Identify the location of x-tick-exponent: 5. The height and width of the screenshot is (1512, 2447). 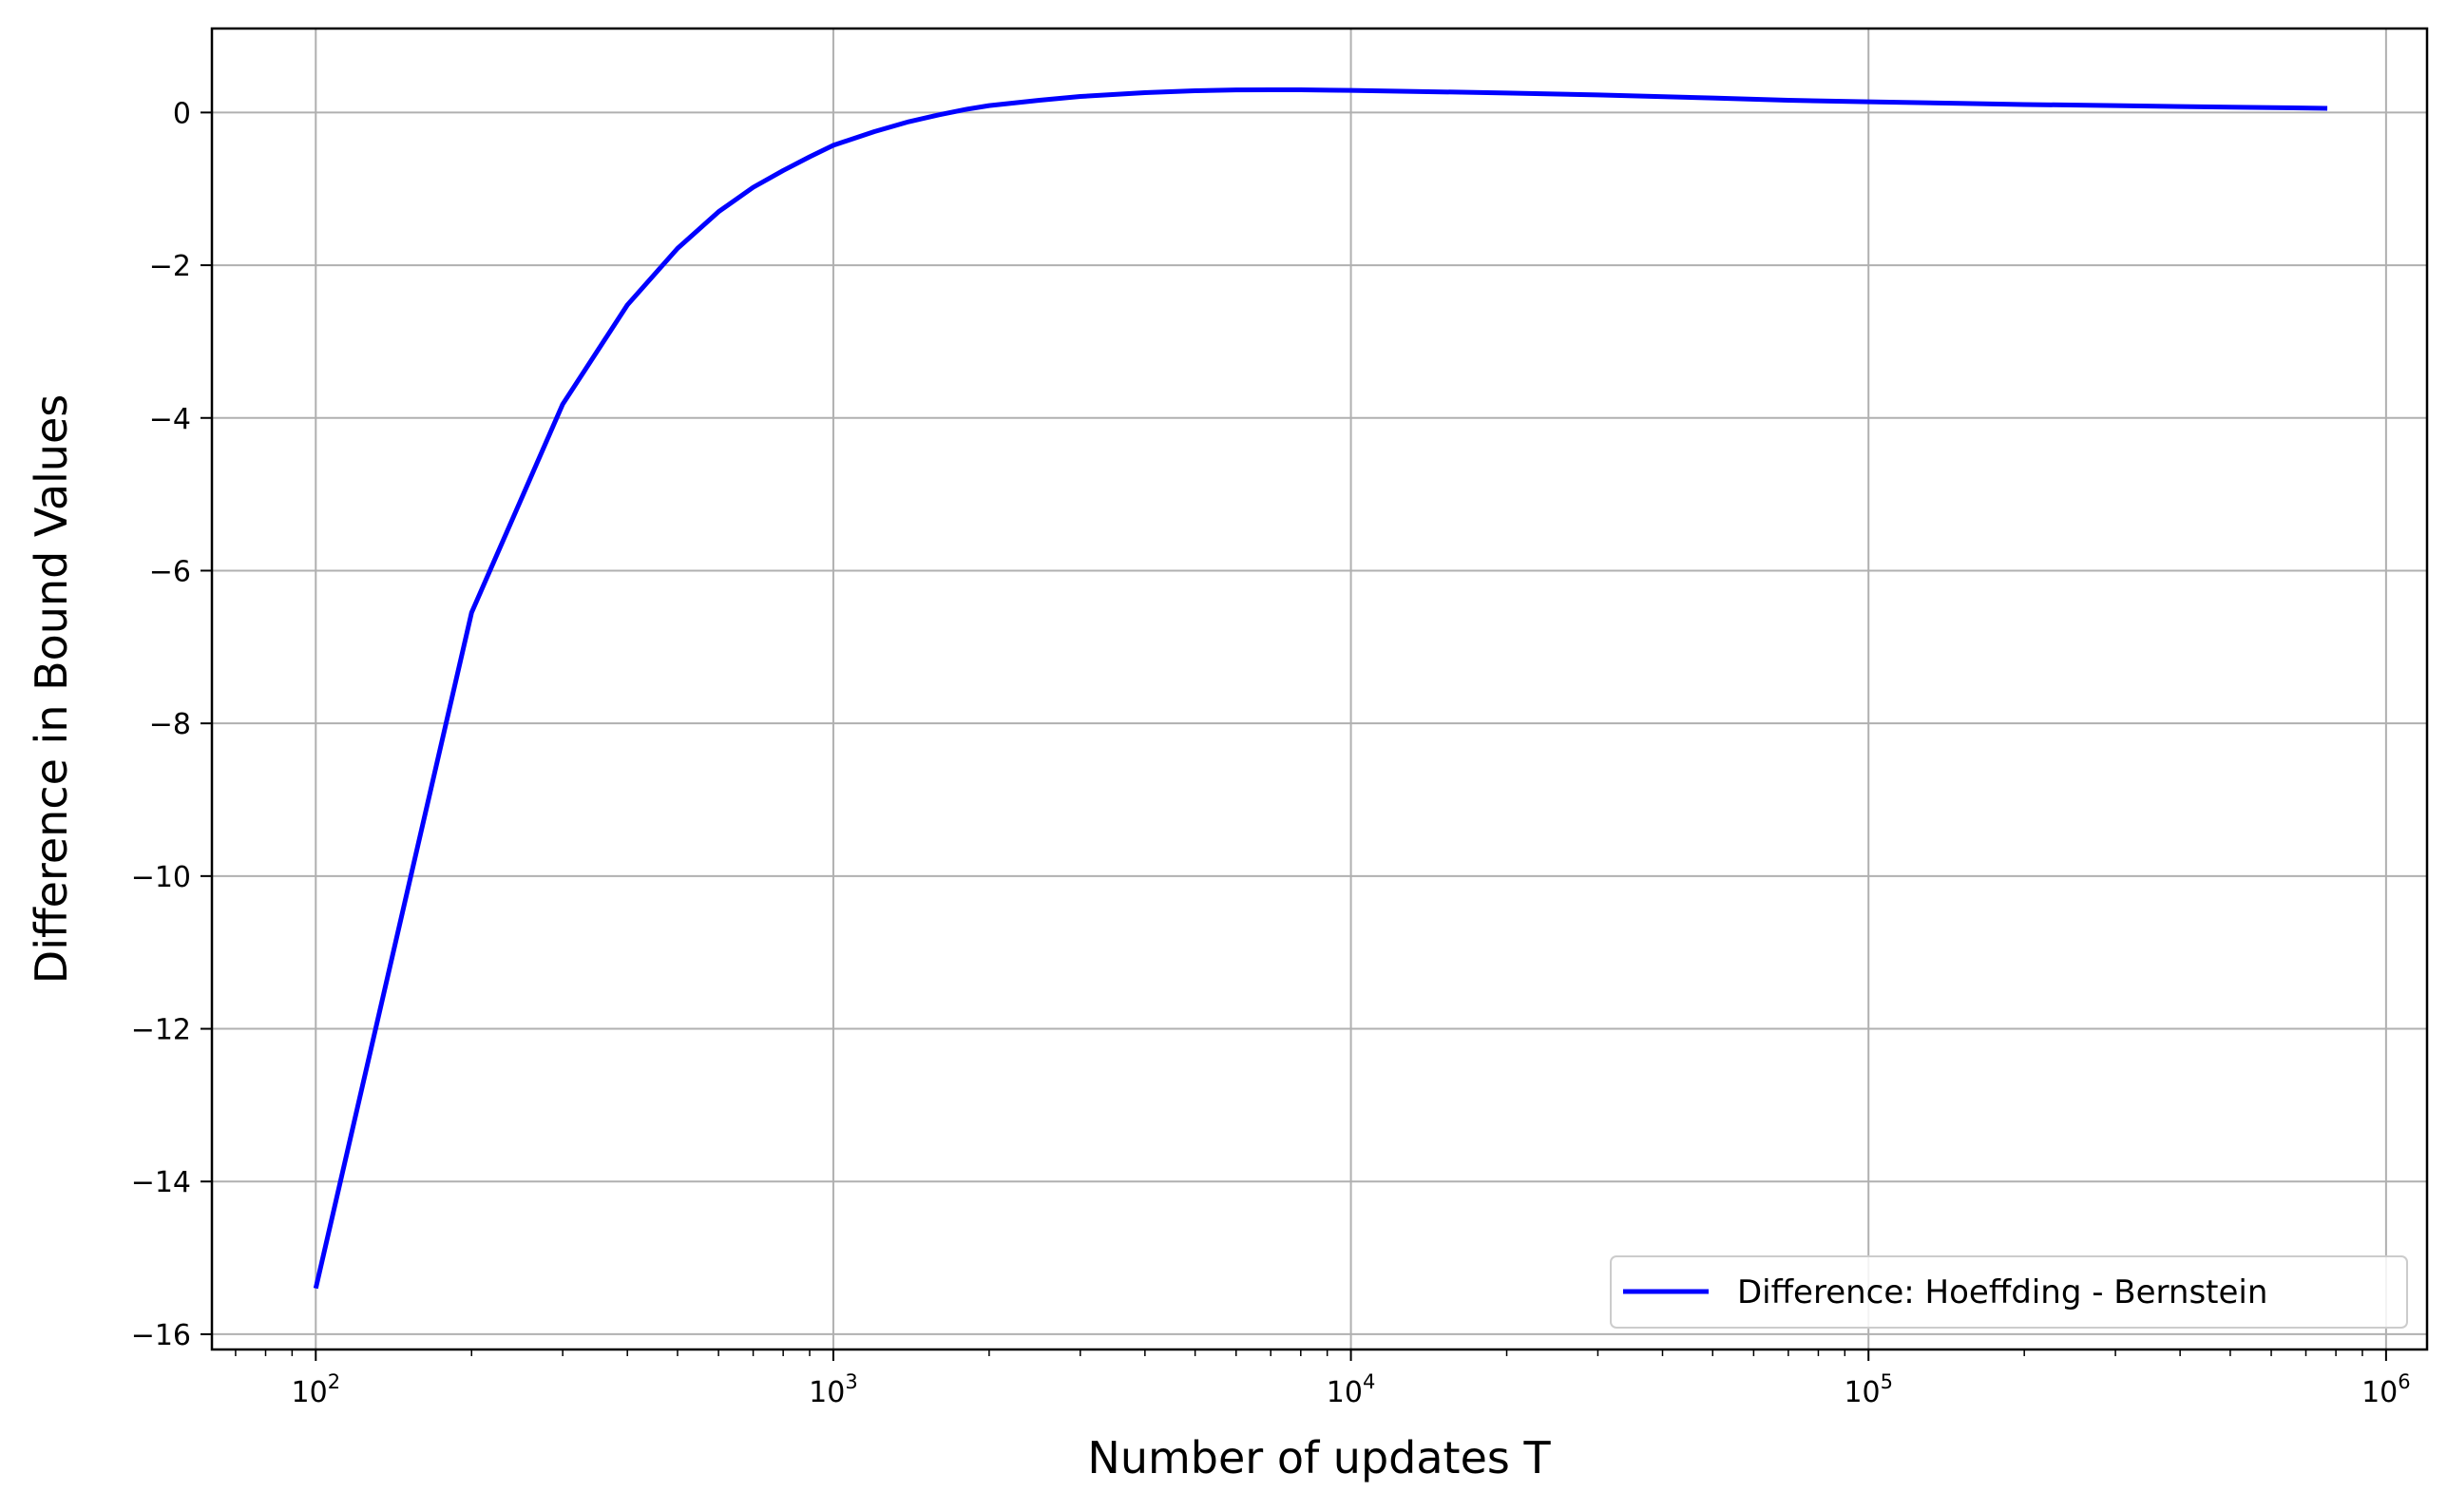
(1887, 1381).